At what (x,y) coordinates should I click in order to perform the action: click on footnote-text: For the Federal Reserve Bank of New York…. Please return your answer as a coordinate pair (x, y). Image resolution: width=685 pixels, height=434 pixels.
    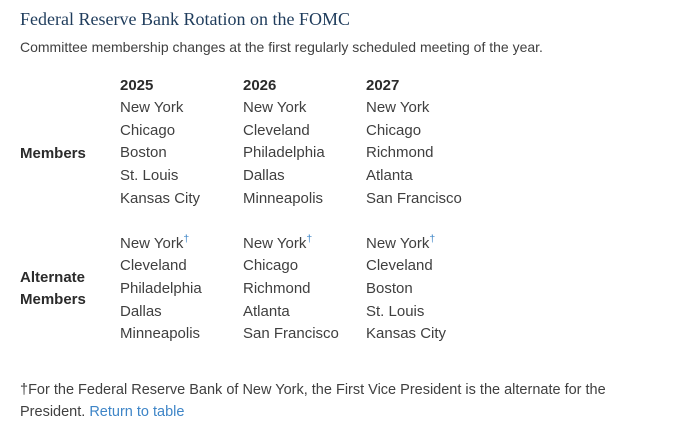
    Looking at the image, I should click on (313, 401).